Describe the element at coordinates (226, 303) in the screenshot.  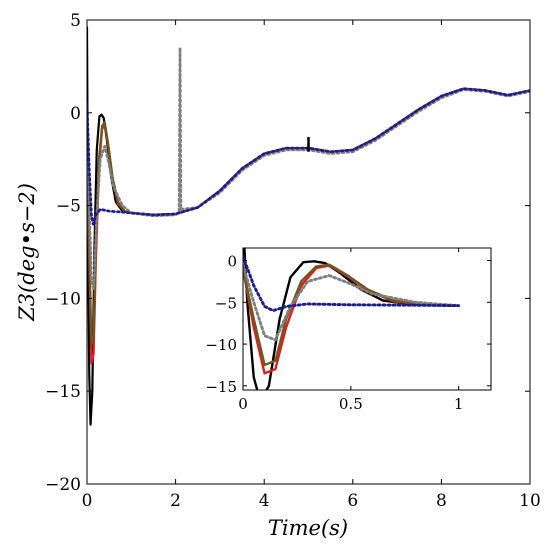
I see `inset-y-tick-label: −5` at that location.